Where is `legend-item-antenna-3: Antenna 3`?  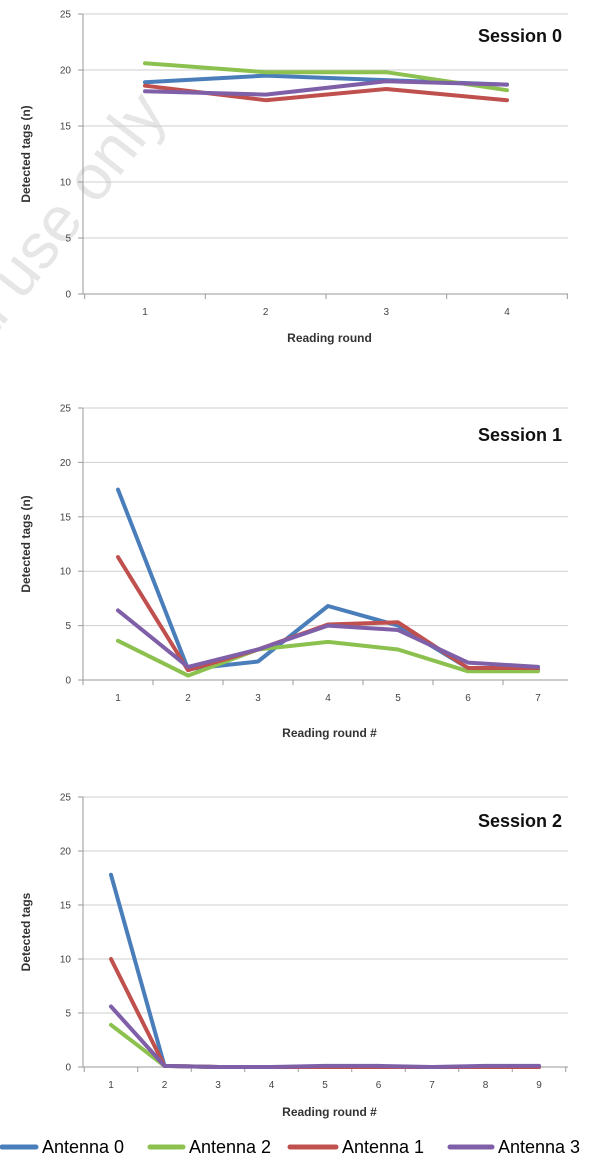 legend-item-antenna-3: Antenna 3 is located at coordinates (513, 1147).